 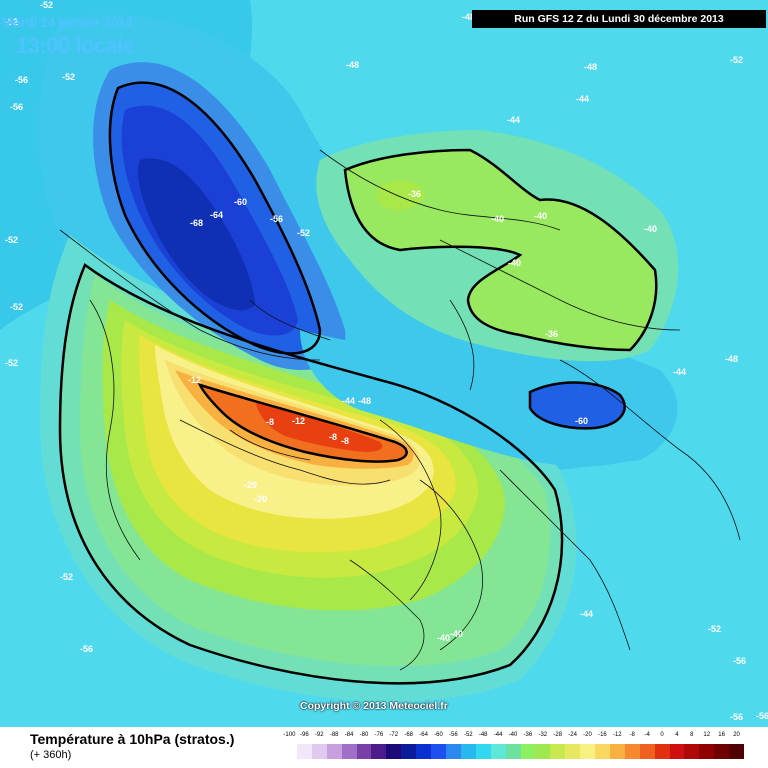 What do you see at coordinates (304, 735) in the screenshot?
I see `scale-label: -96` at bounding box center [304, 735].